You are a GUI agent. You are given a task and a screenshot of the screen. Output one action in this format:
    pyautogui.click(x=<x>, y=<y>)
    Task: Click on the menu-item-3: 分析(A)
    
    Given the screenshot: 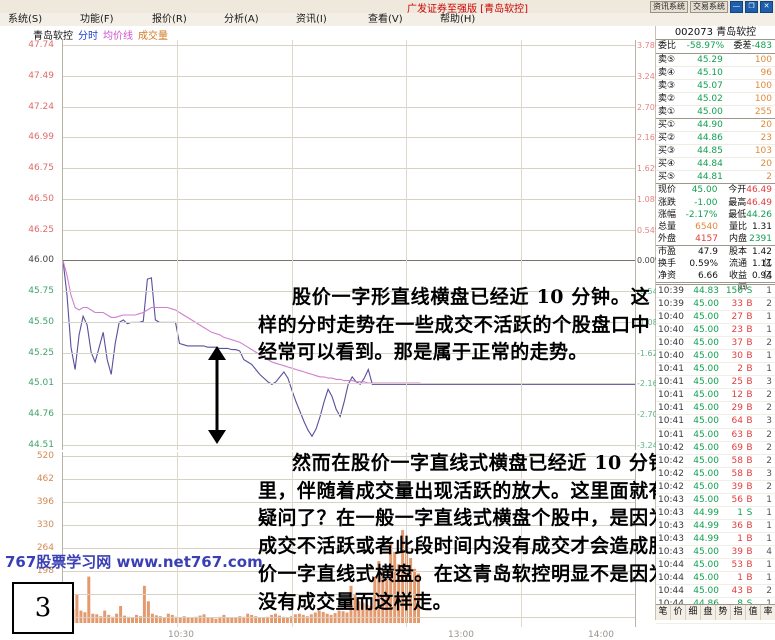 What is the action you would take?
    pyautogui.click(x=241, y=19)
    